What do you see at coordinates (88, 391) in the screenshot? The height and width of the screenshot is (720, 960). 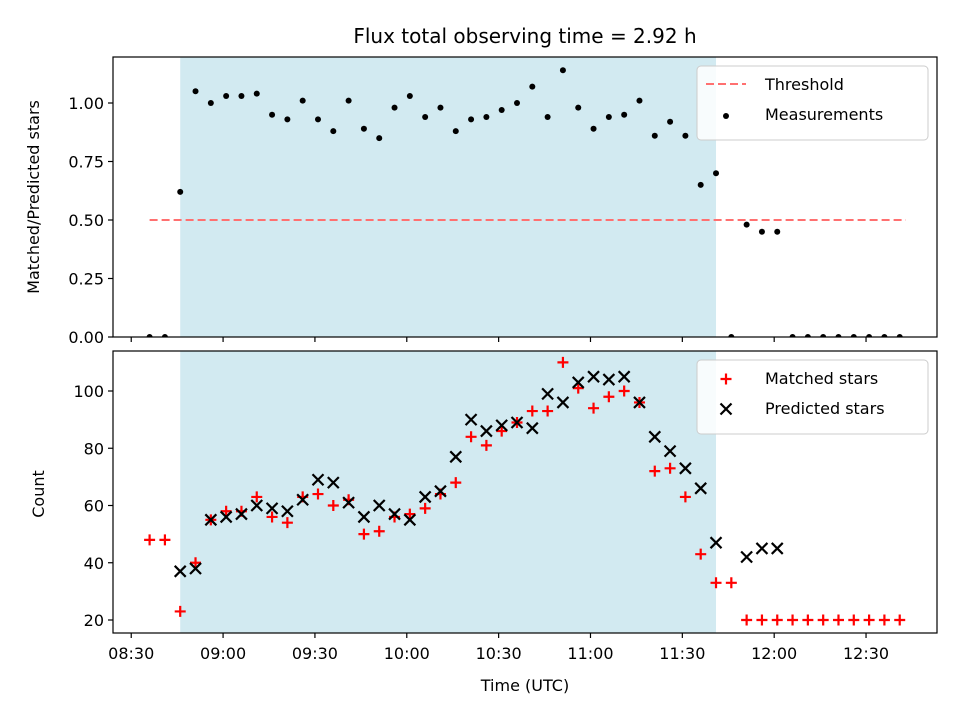 I see `y-tick-label: 100` at bounding box center [88, 391].